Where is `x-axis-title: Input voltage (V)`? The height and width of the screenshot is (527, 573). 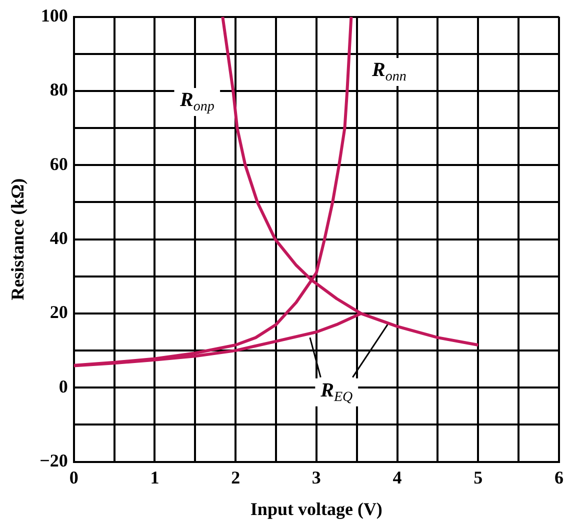 x-axis-title: Input voltage (V) is located at coordinates (316, 508).